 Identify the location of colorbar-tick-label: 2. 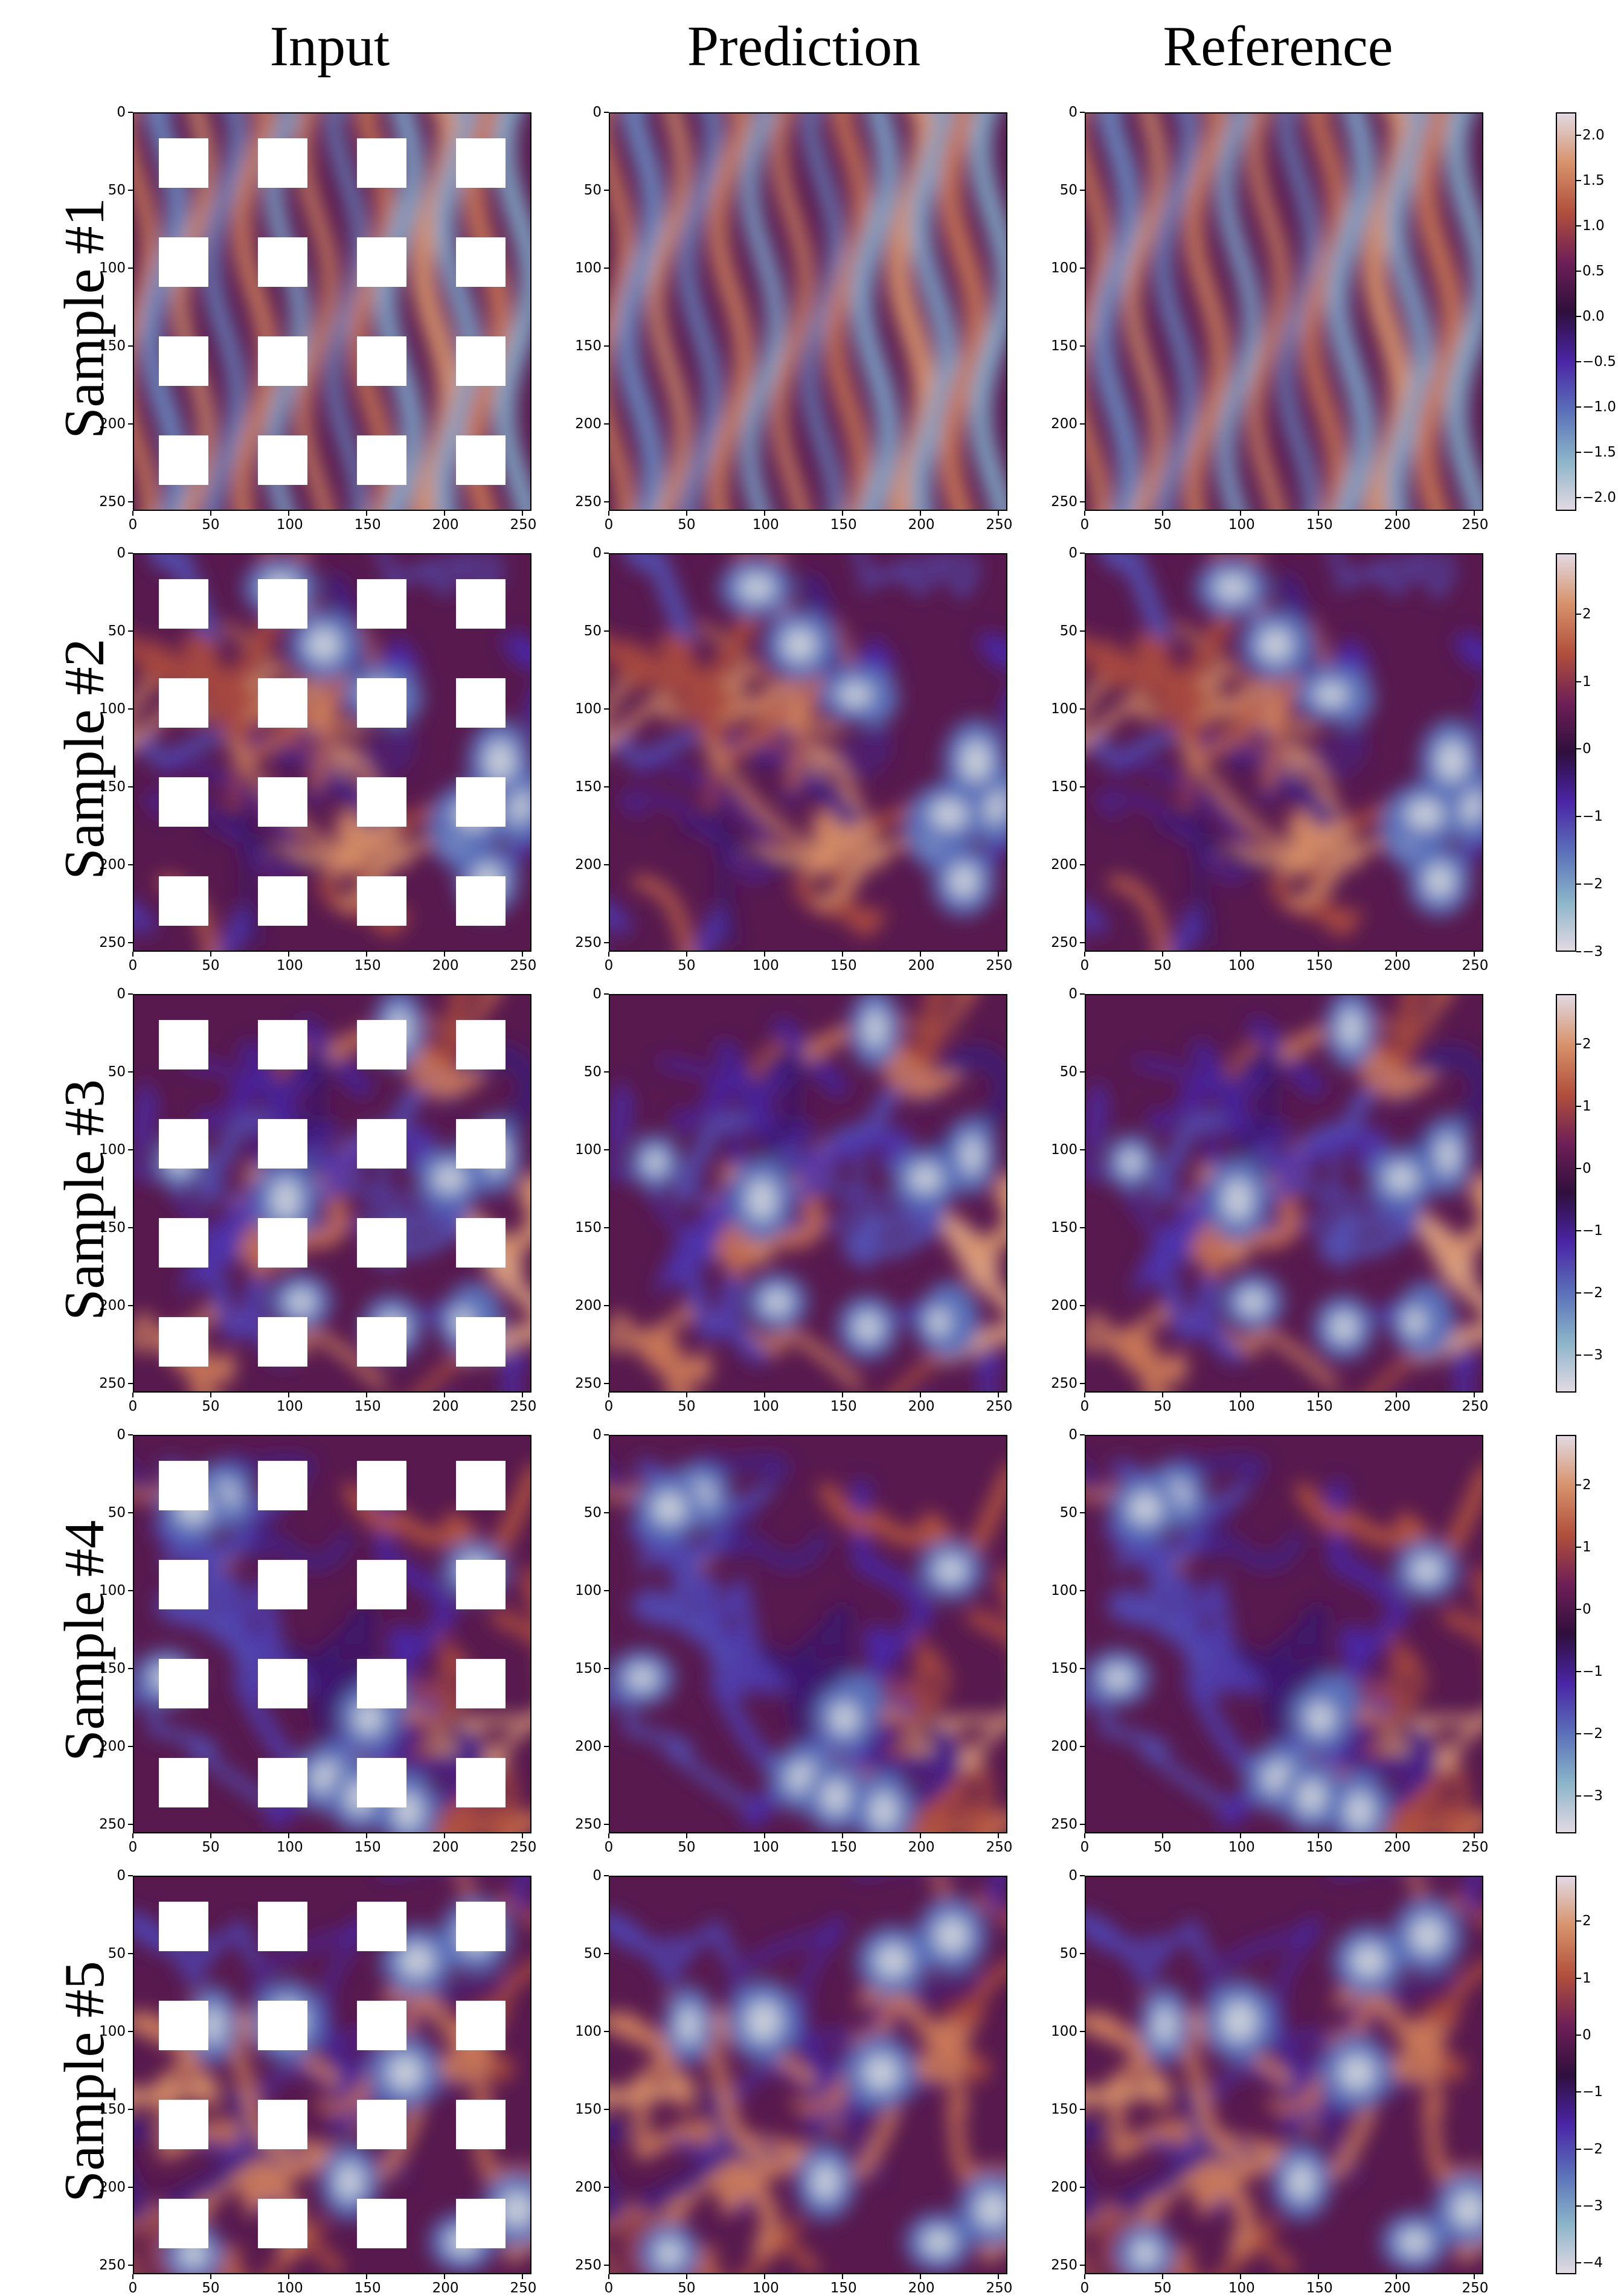
(1587, 1044).